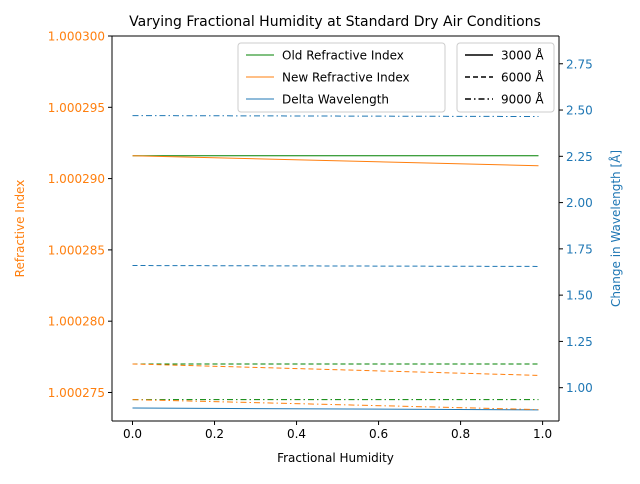 This screenshot has height=484, width=640. Describe the element at coordinates (522, 55) in the screenshot. I see `legend-styles-label: 3000 Å` at that location.